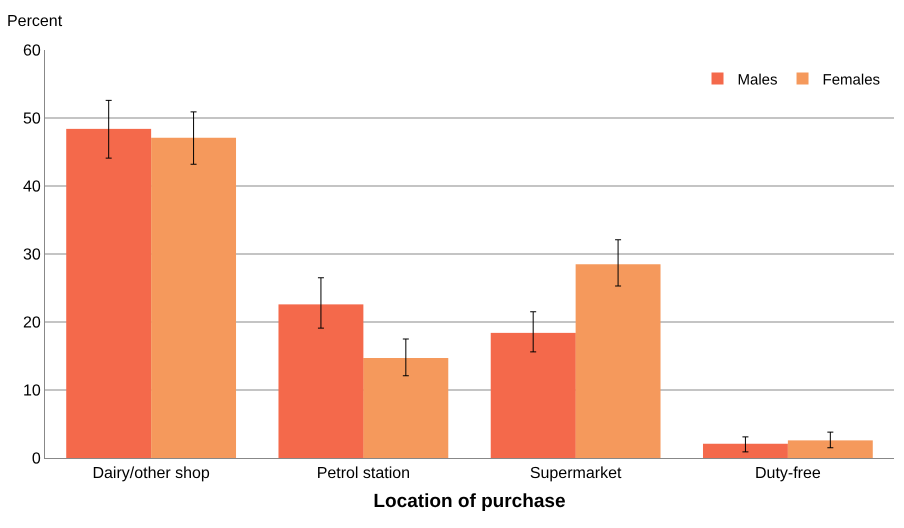 The image size is (904, 528). I want to click on legend-label: Females, so click(851, 79).